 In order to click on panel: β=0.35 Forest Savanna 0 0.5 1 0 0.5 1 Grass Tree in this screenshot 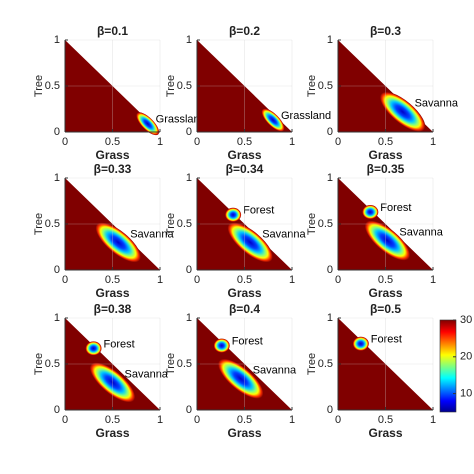, I will do `click(375, 231)`.